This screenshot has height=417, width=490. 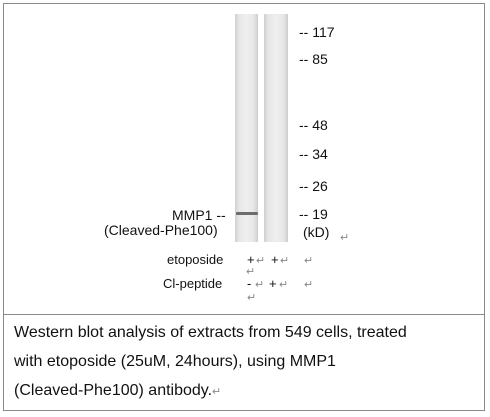 I want to click on mmp1-band, so click(x=247, y=213).